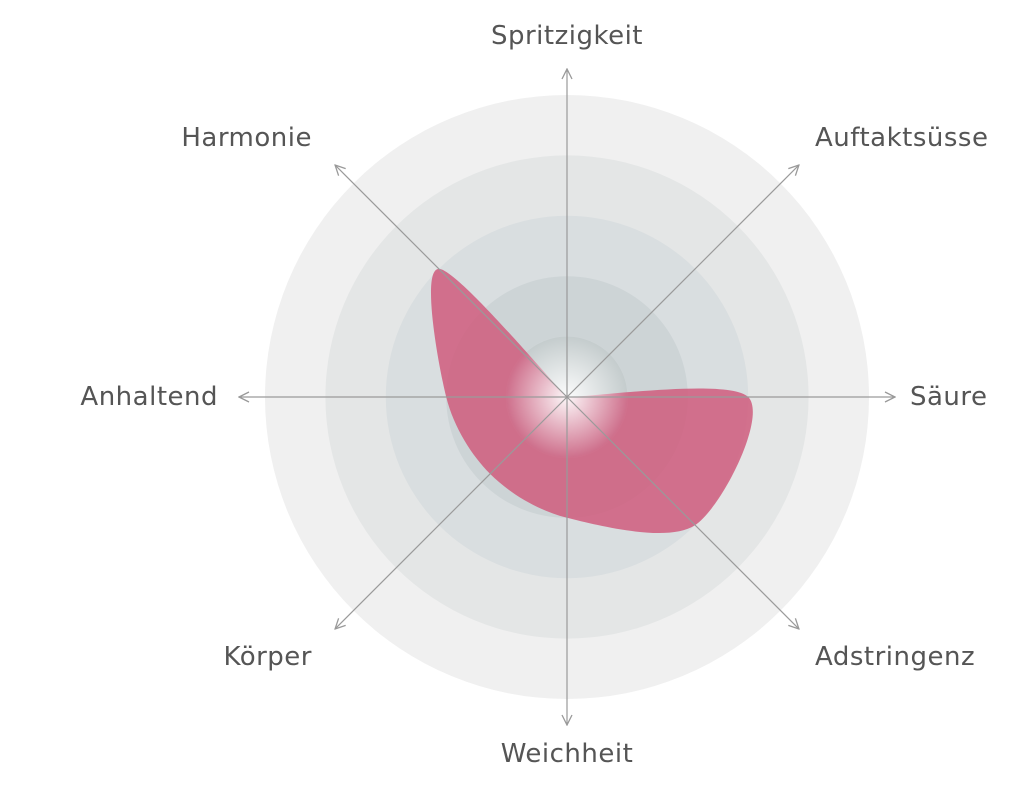  Describe the element at coordinates (895, 657) in the screenshot. I see `axis-label-3: Adstringenz` at that location.